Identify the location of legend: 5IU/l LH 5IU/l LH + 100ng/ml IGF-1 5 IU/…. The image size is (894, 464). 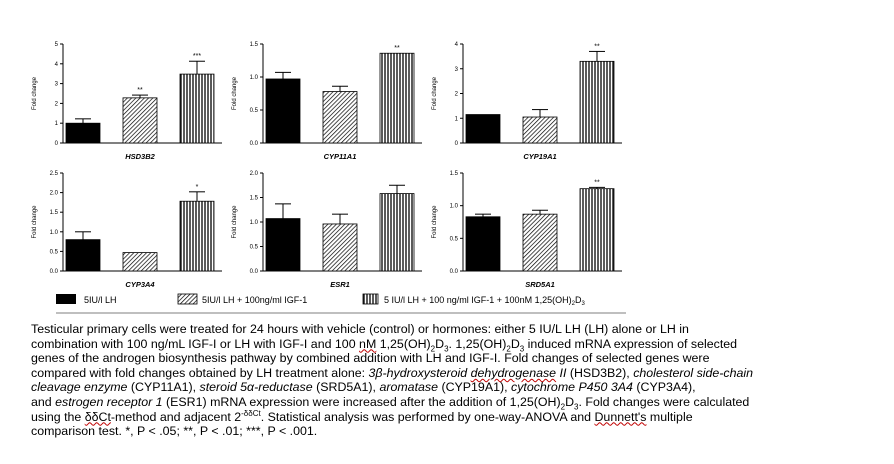
(320, 300).